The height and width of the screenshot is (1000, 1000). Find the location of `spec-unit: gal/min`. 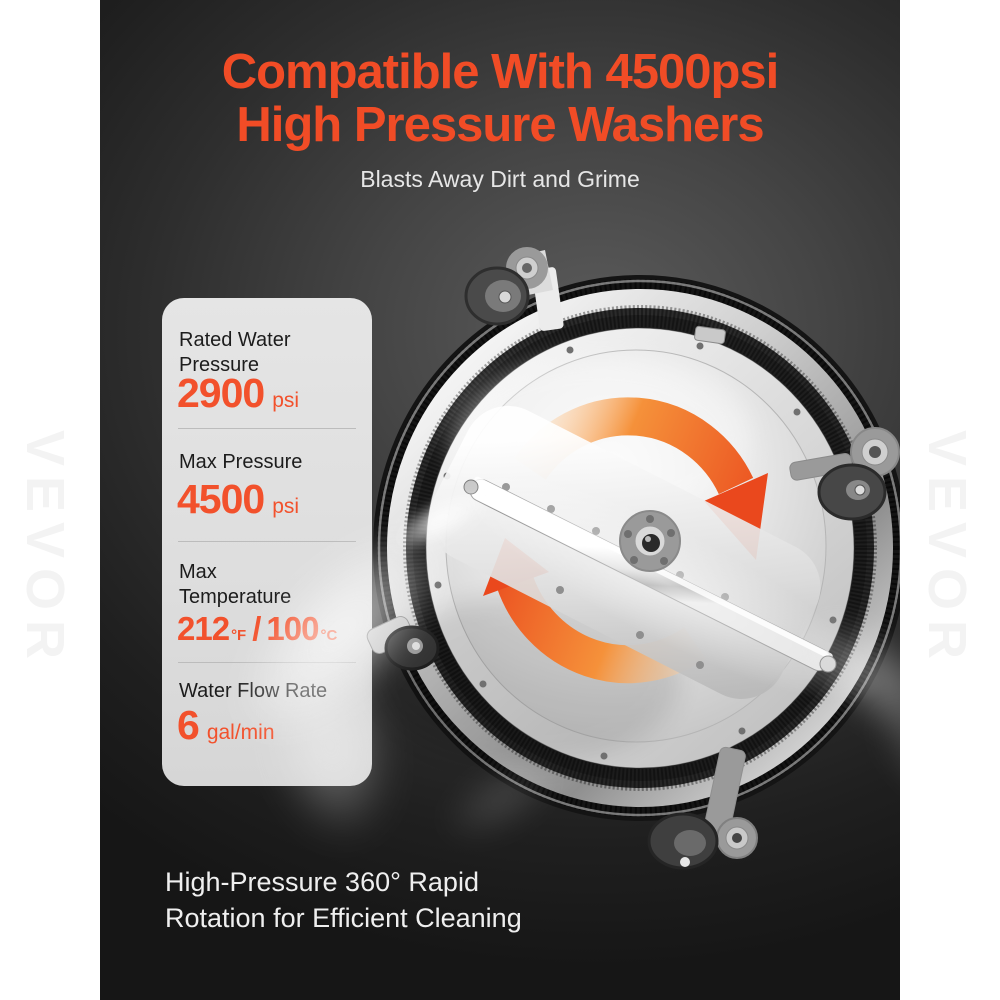

spec-unit: gal/min is located at coordinates (240, 732).